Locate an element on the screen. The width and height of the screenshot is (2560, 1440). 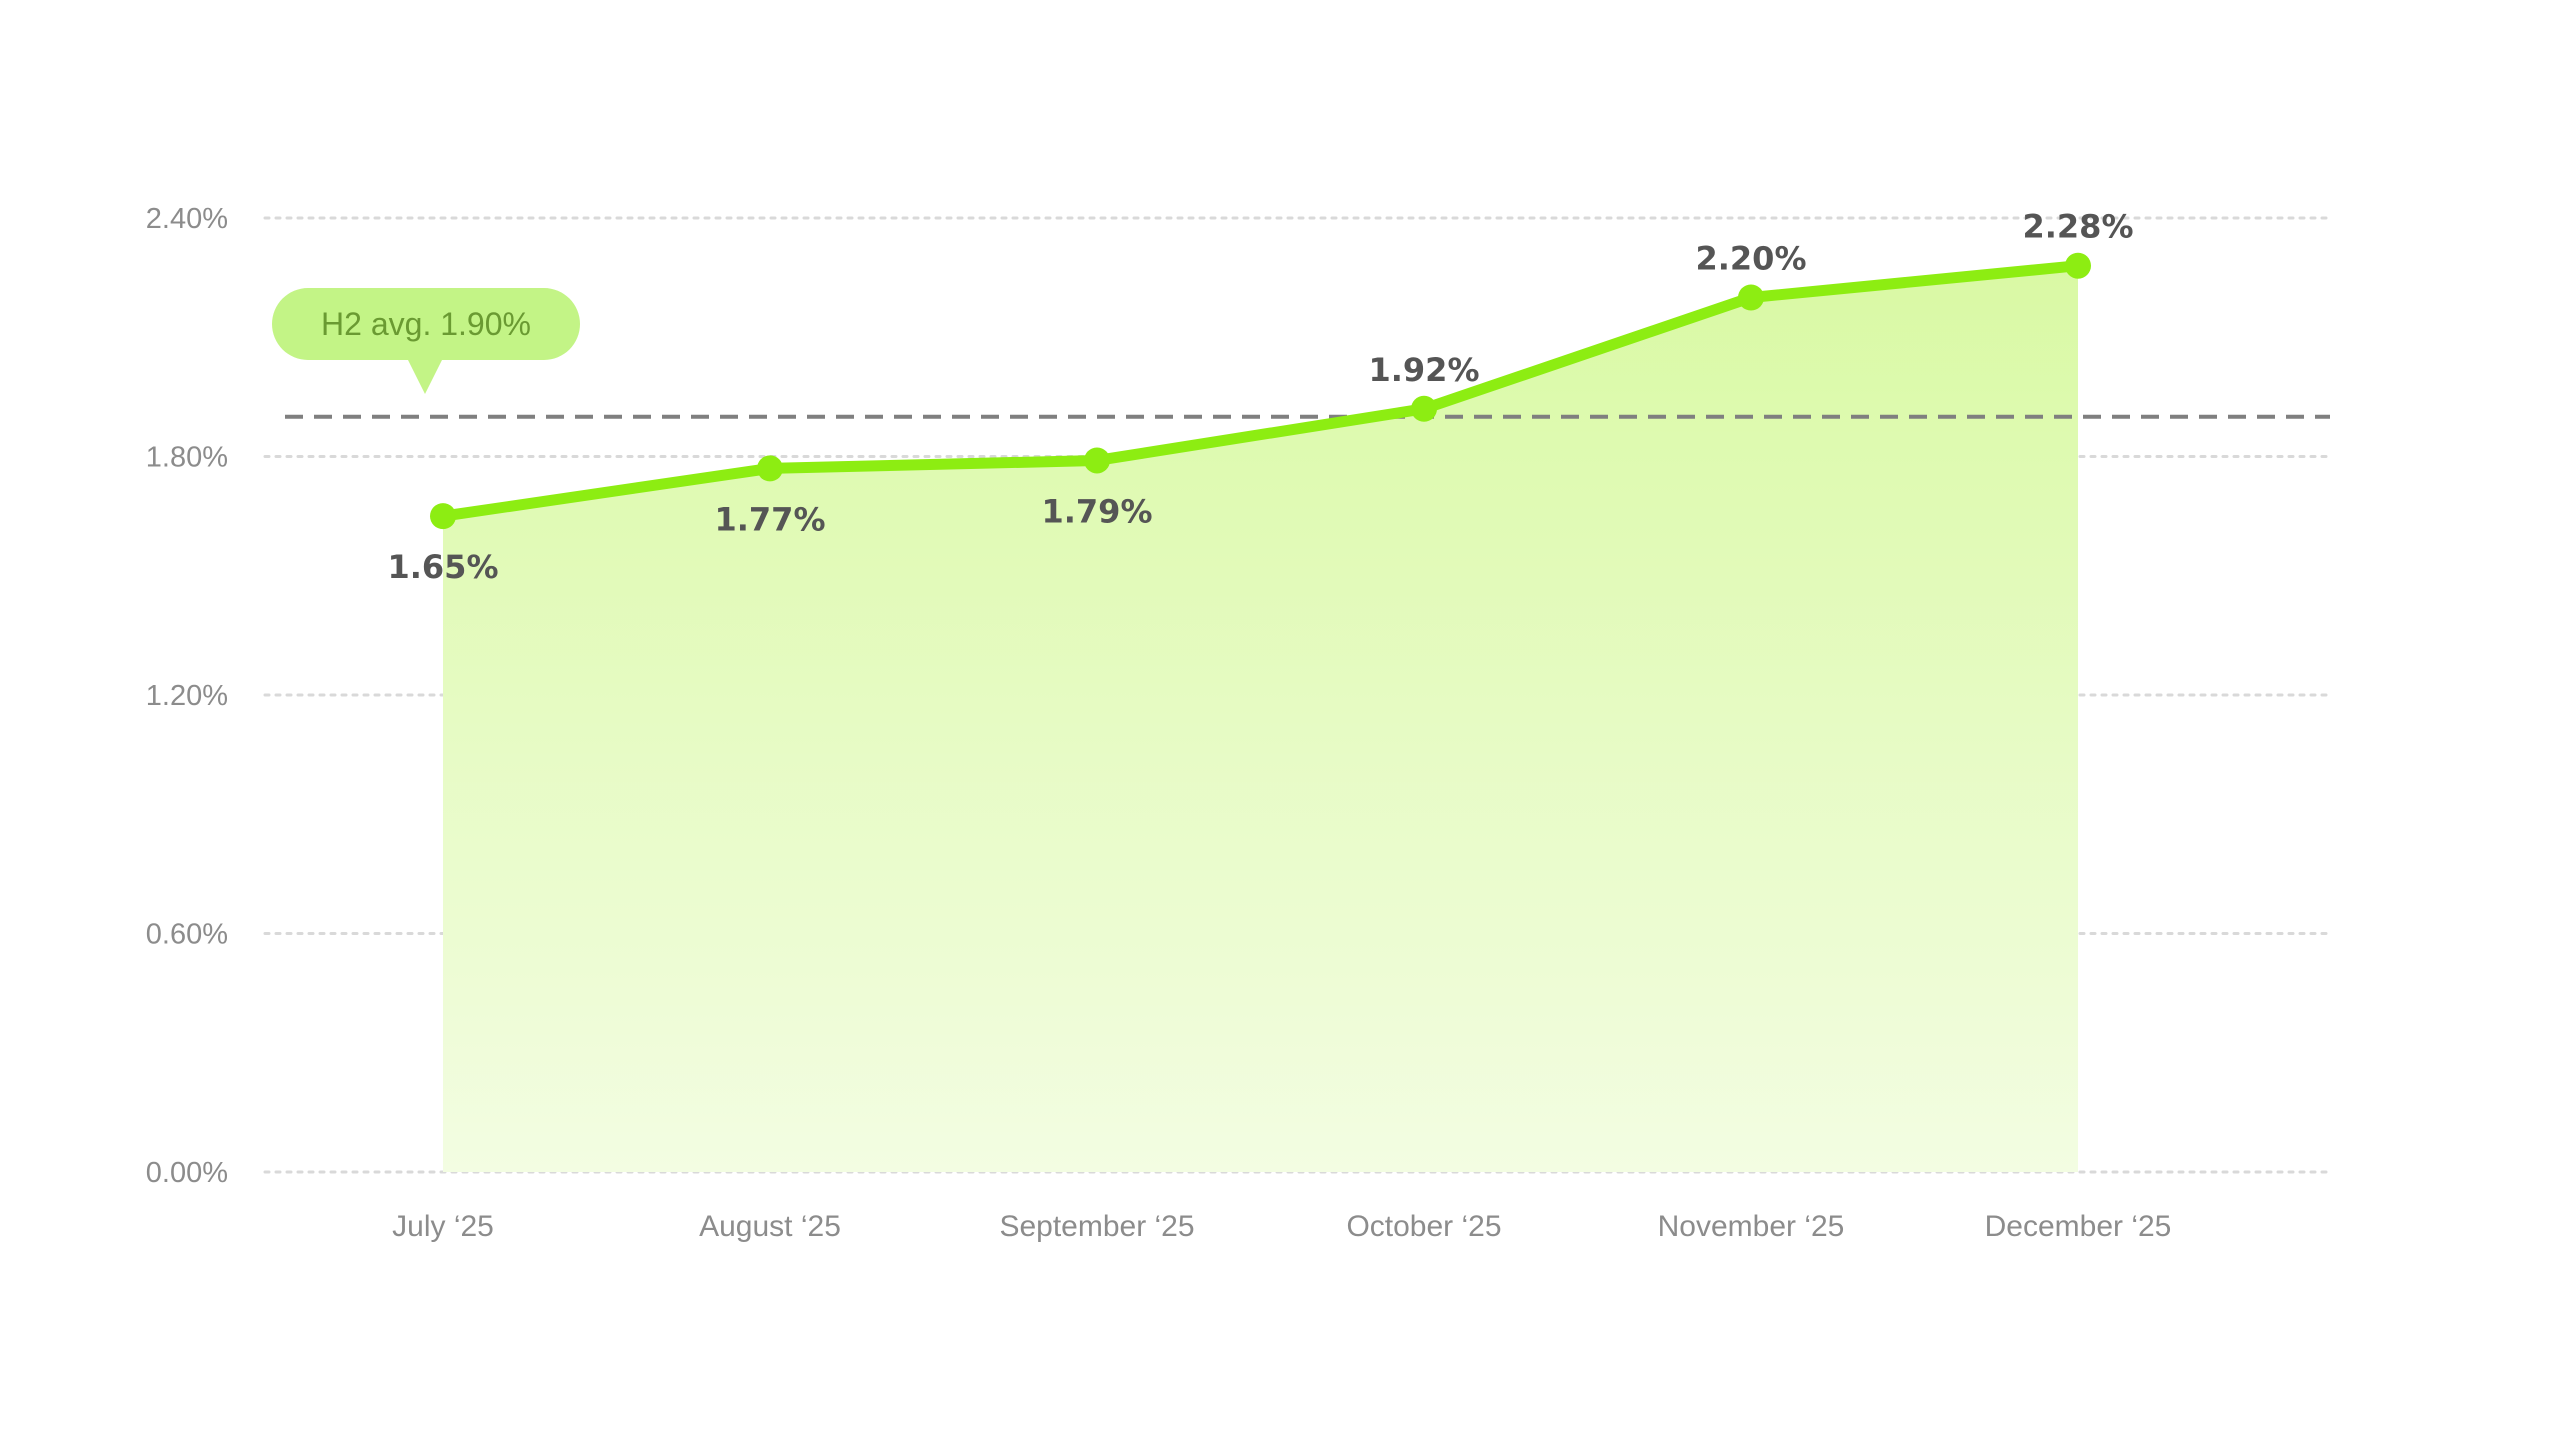
series-line is located at coordinates (1260, 391).